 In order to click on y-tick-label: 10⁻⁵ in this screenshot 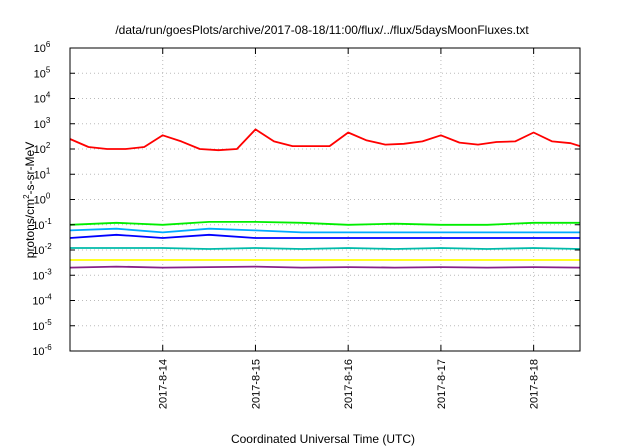, I will do `click(42, 325)`.